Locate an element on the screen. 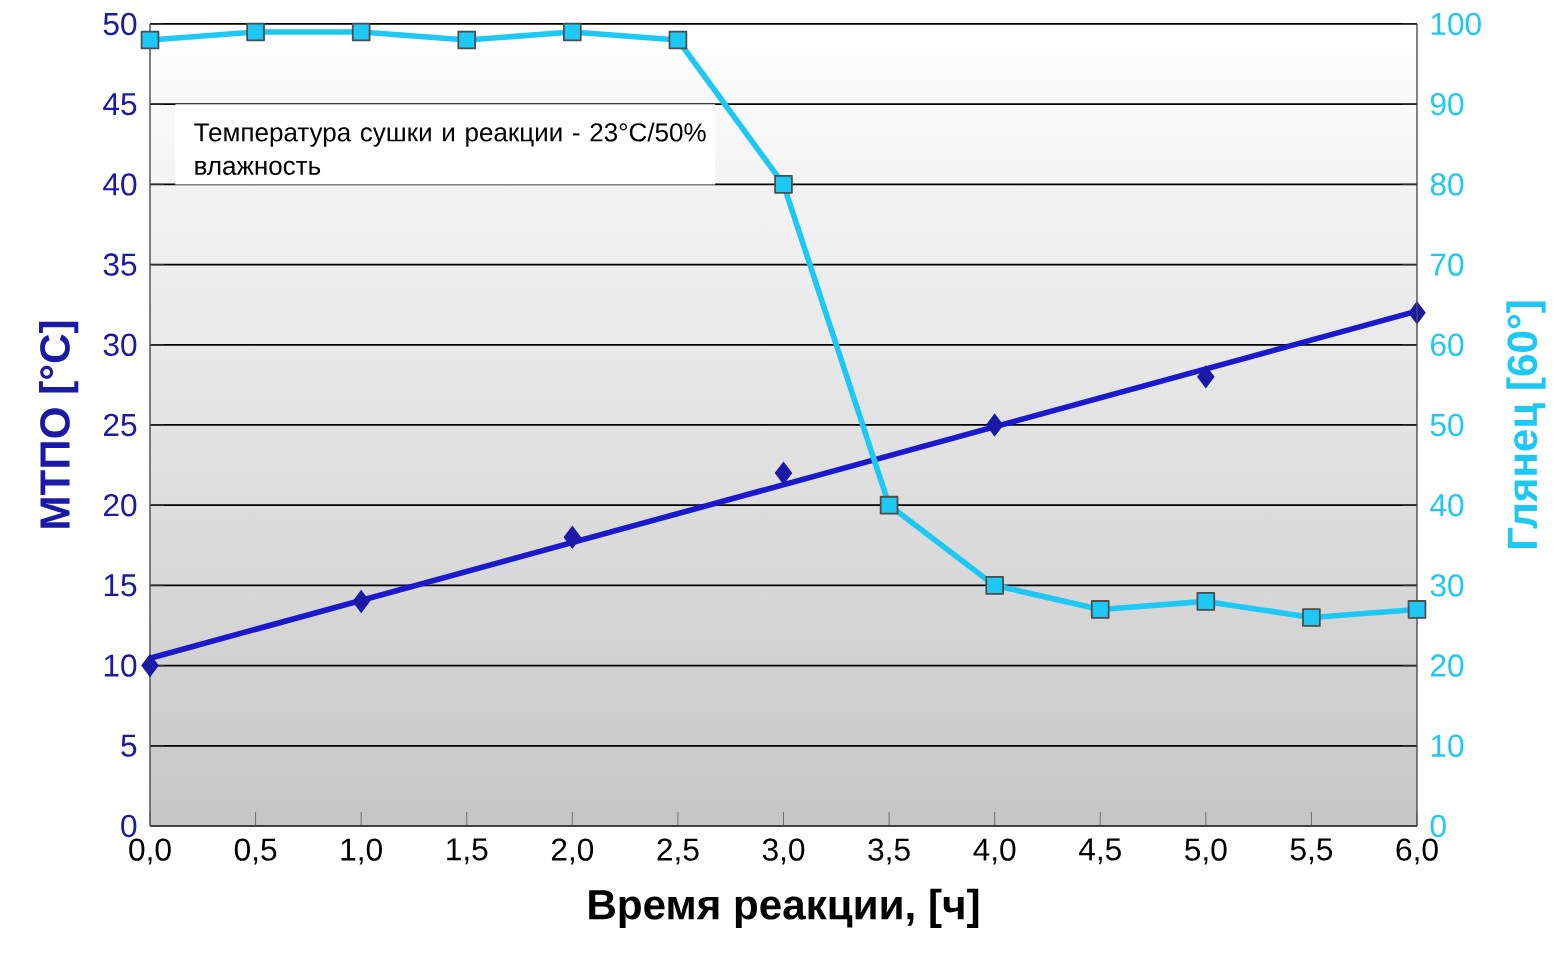  y2-tick-label: 30 is located at coordinates (1447, 585).